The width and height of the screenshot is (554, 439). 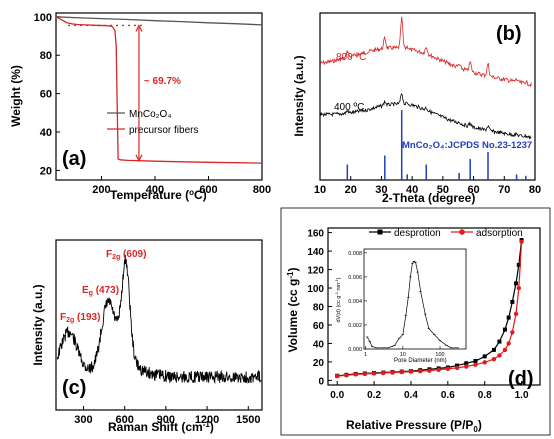 What do you see at coordinates (535, 190) in the screenshot?
I see `x-tick-label: 80` at bounding box center [535, 190].